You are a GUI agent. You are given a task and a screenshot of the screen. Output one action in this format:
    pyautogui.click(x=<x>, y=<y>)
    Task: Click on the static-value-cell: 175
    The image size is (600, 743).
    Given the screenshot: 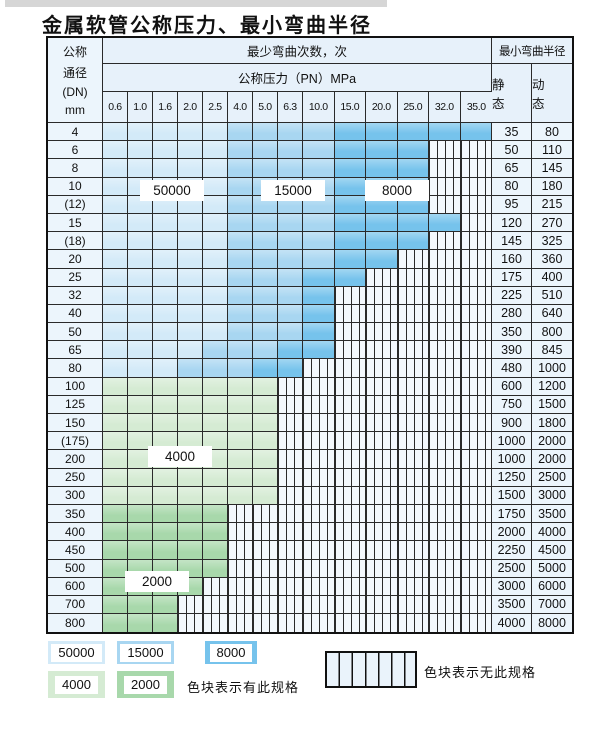 What is the action you would take?
    pyautogui.click(x=512, y=277)
    